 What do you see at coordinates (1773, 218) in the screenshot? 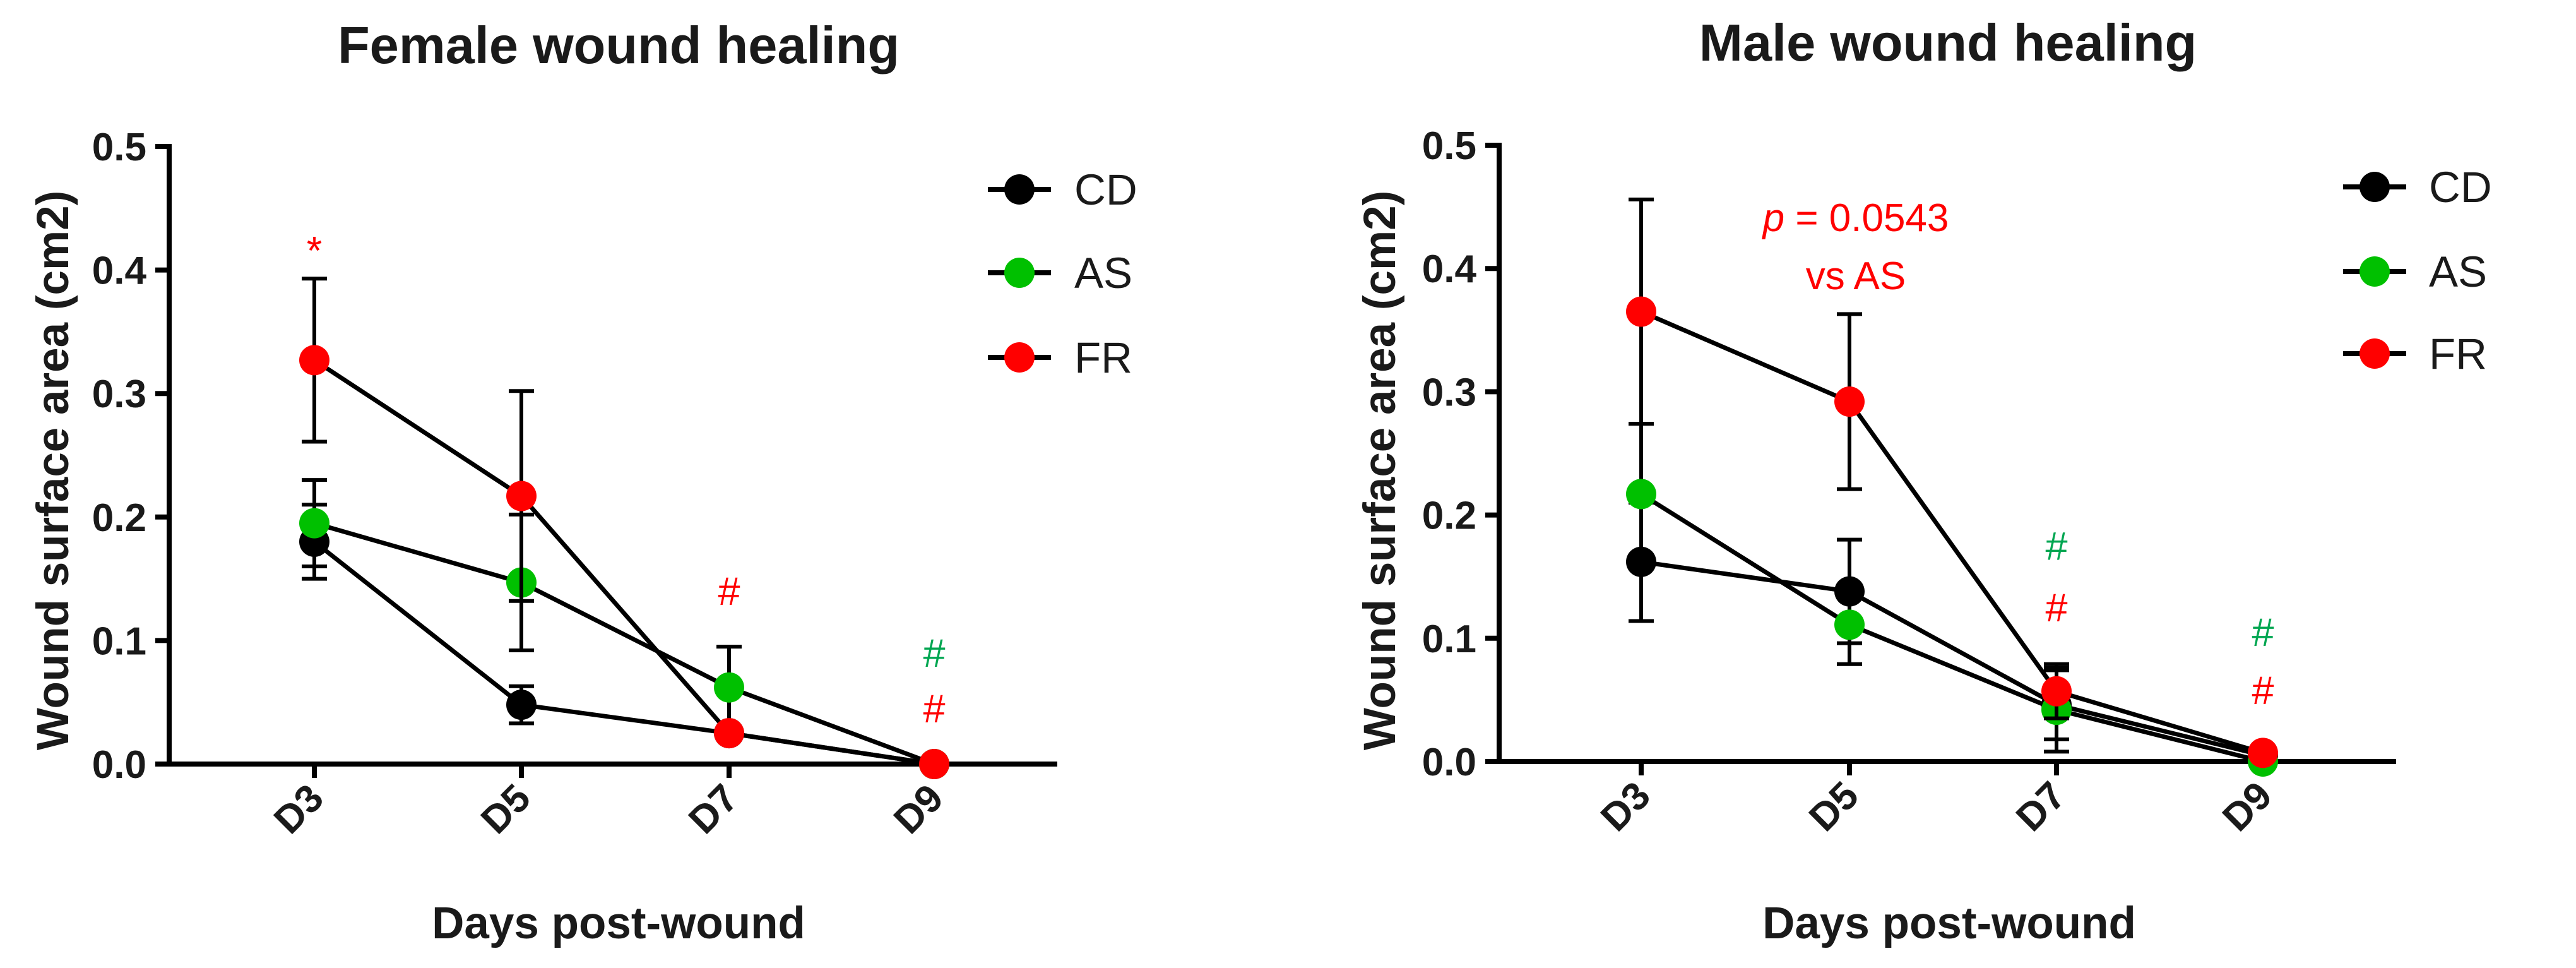
I see `p-value-symbol: p` at bounding box center [1773, 218].